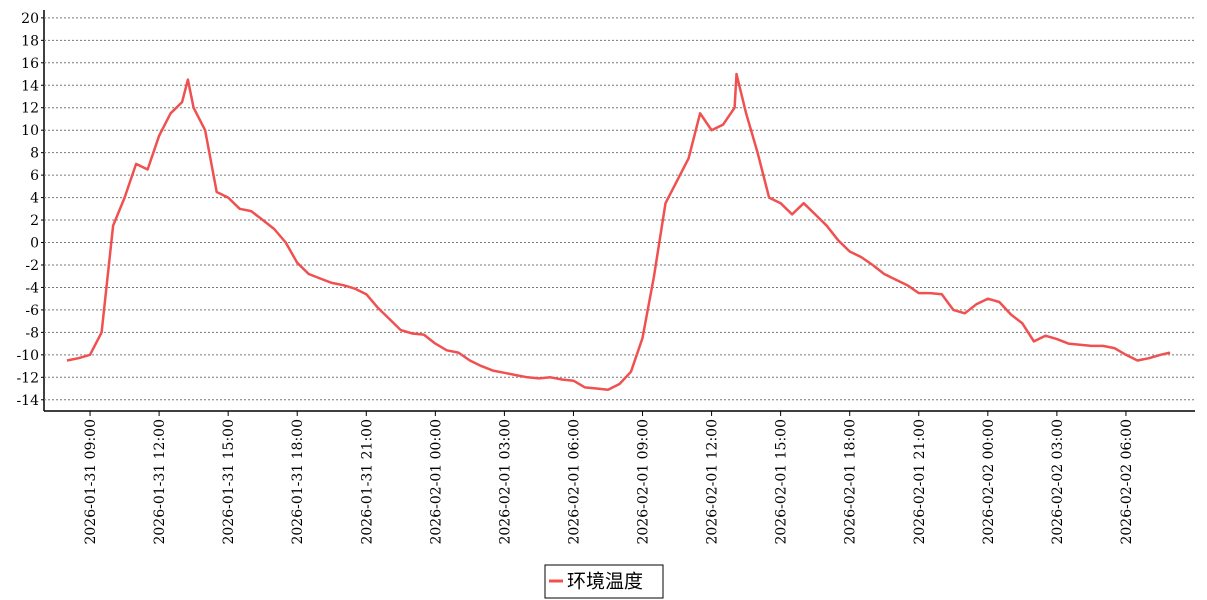  I want to click on y-tick-label: -8, so click(32, 333).